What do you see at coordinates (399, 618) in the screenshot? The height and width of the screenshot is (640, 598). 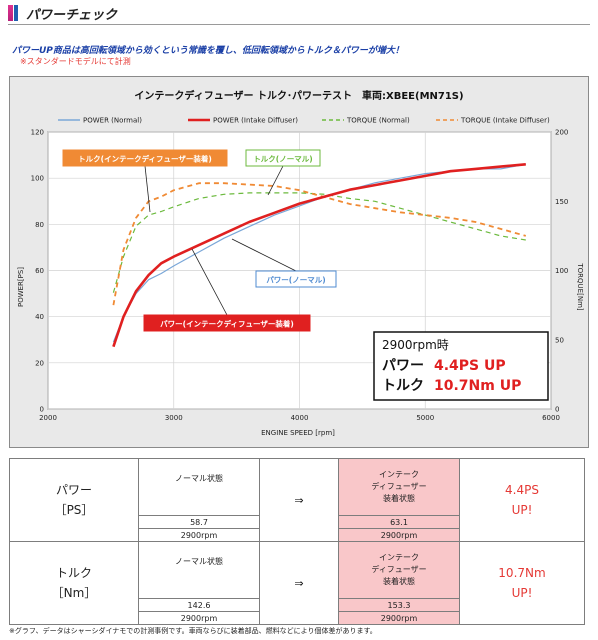 I see `torque-mod-rpm: 2900rpm` at bounding box center [399, 618].